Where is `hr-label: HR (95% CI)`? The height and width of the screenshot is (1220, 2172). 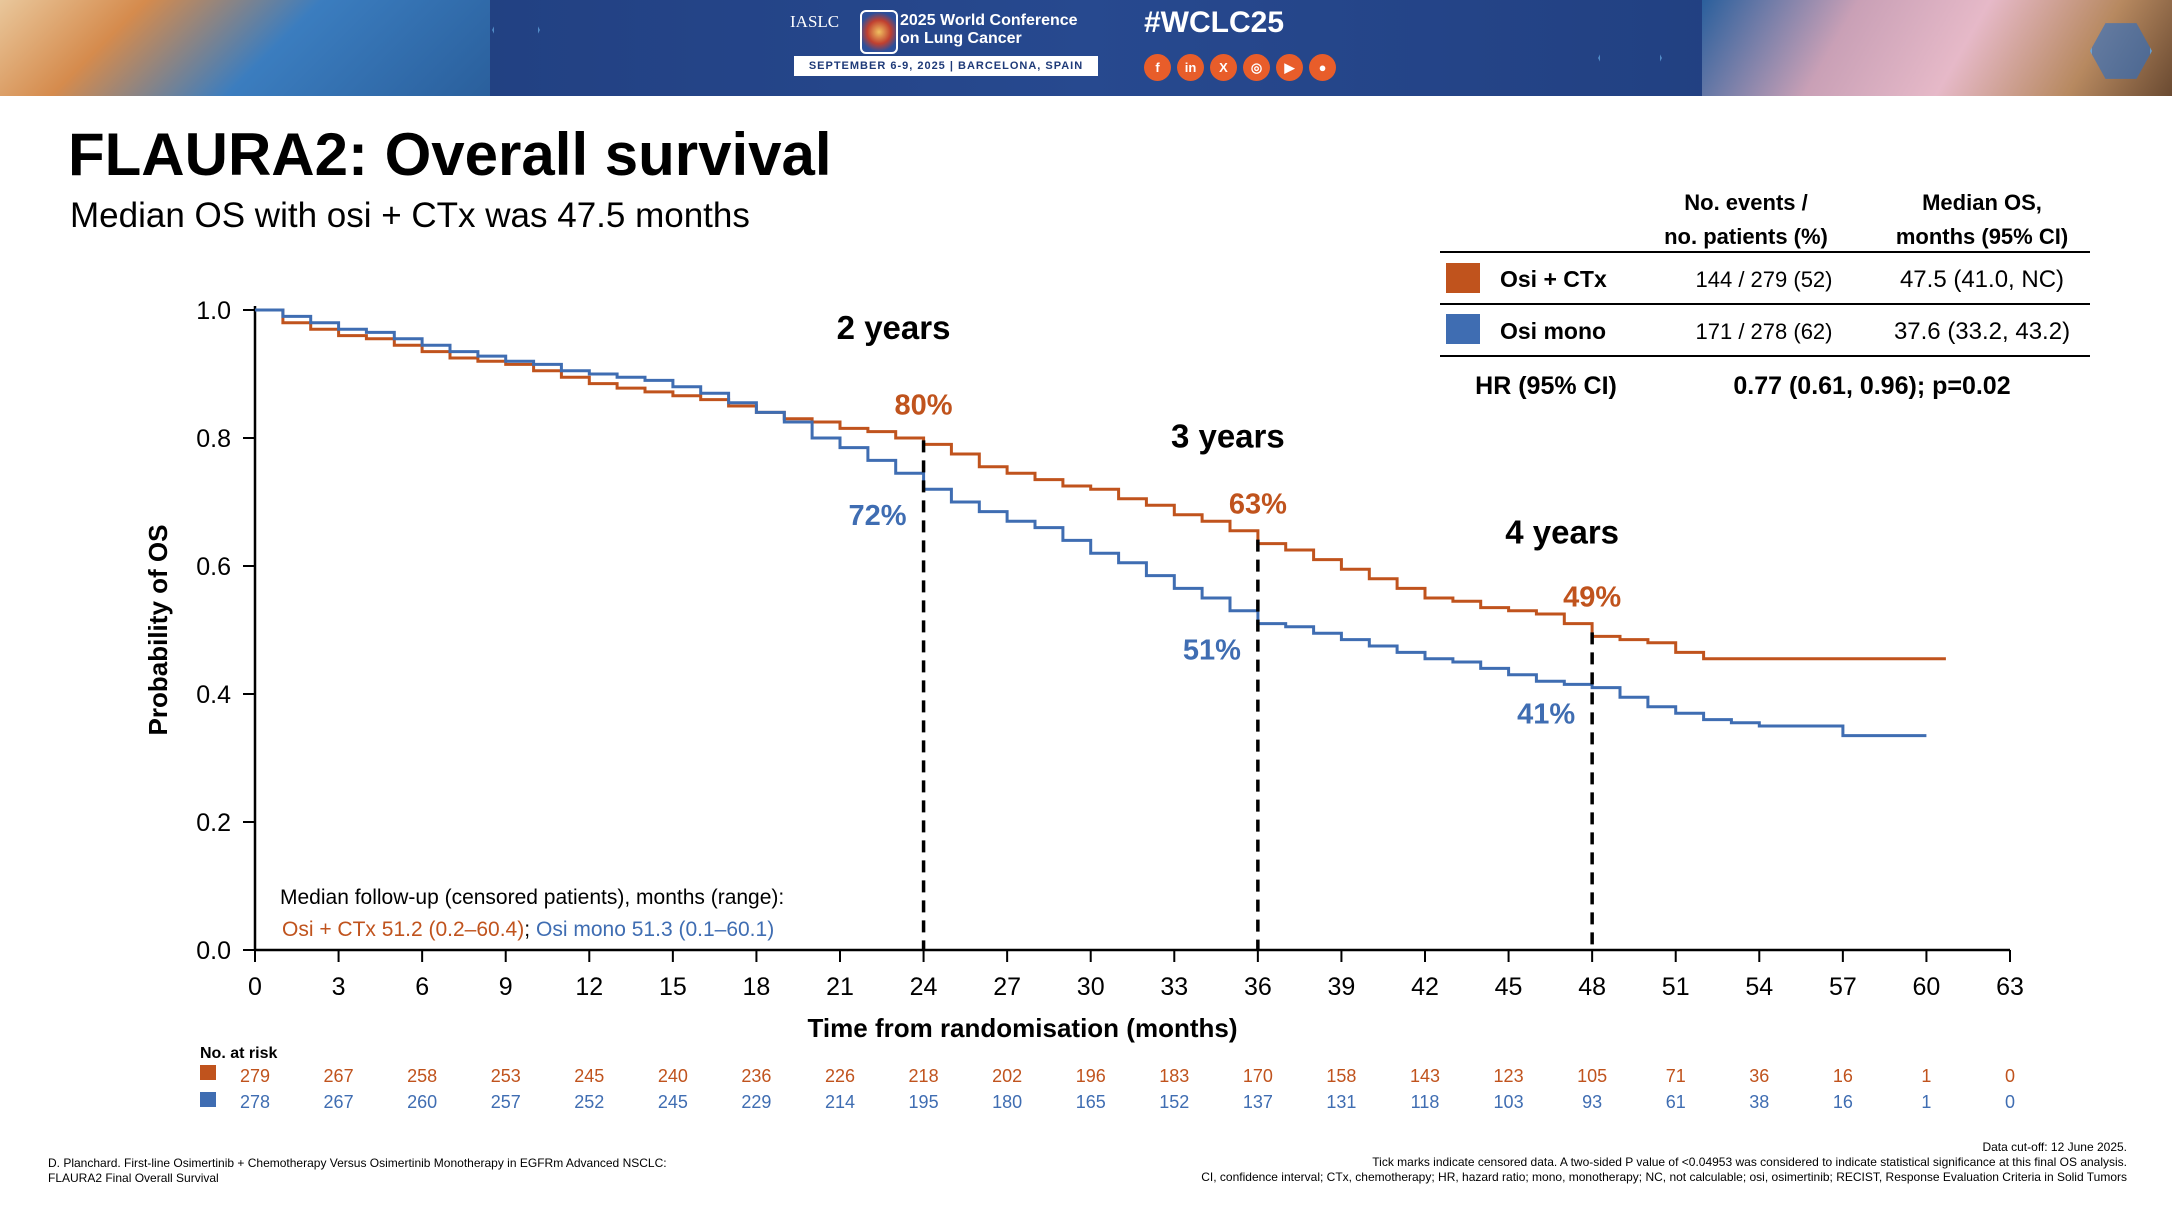 hr-label: HR (95% CI) is located at coordinates (1546, 386).